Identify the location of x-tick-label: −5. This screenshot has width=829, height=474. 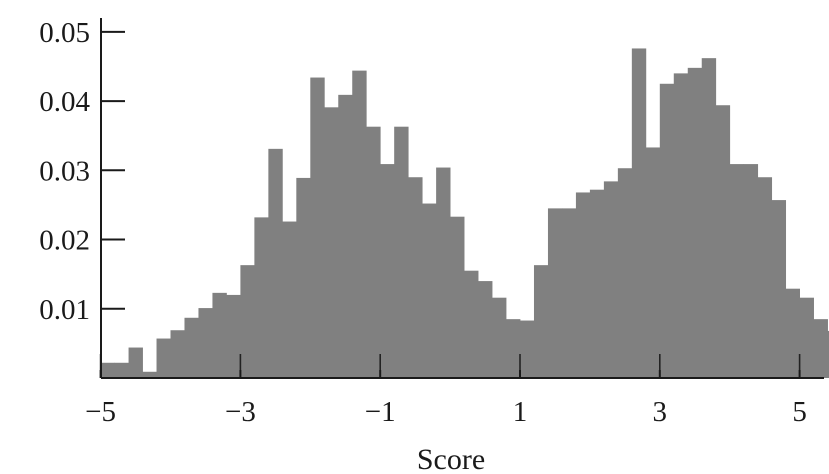
(100, 412).